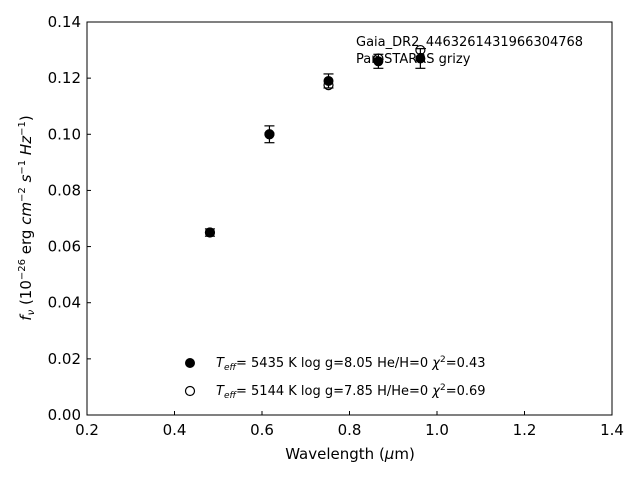  What do you see at coordinates (351, 392) in the screenshot?
I see `legend-entry-2: Teff= 5144 K log g=7.85 H/He=0 χ2=0.69` at bounding box center [351, 392].